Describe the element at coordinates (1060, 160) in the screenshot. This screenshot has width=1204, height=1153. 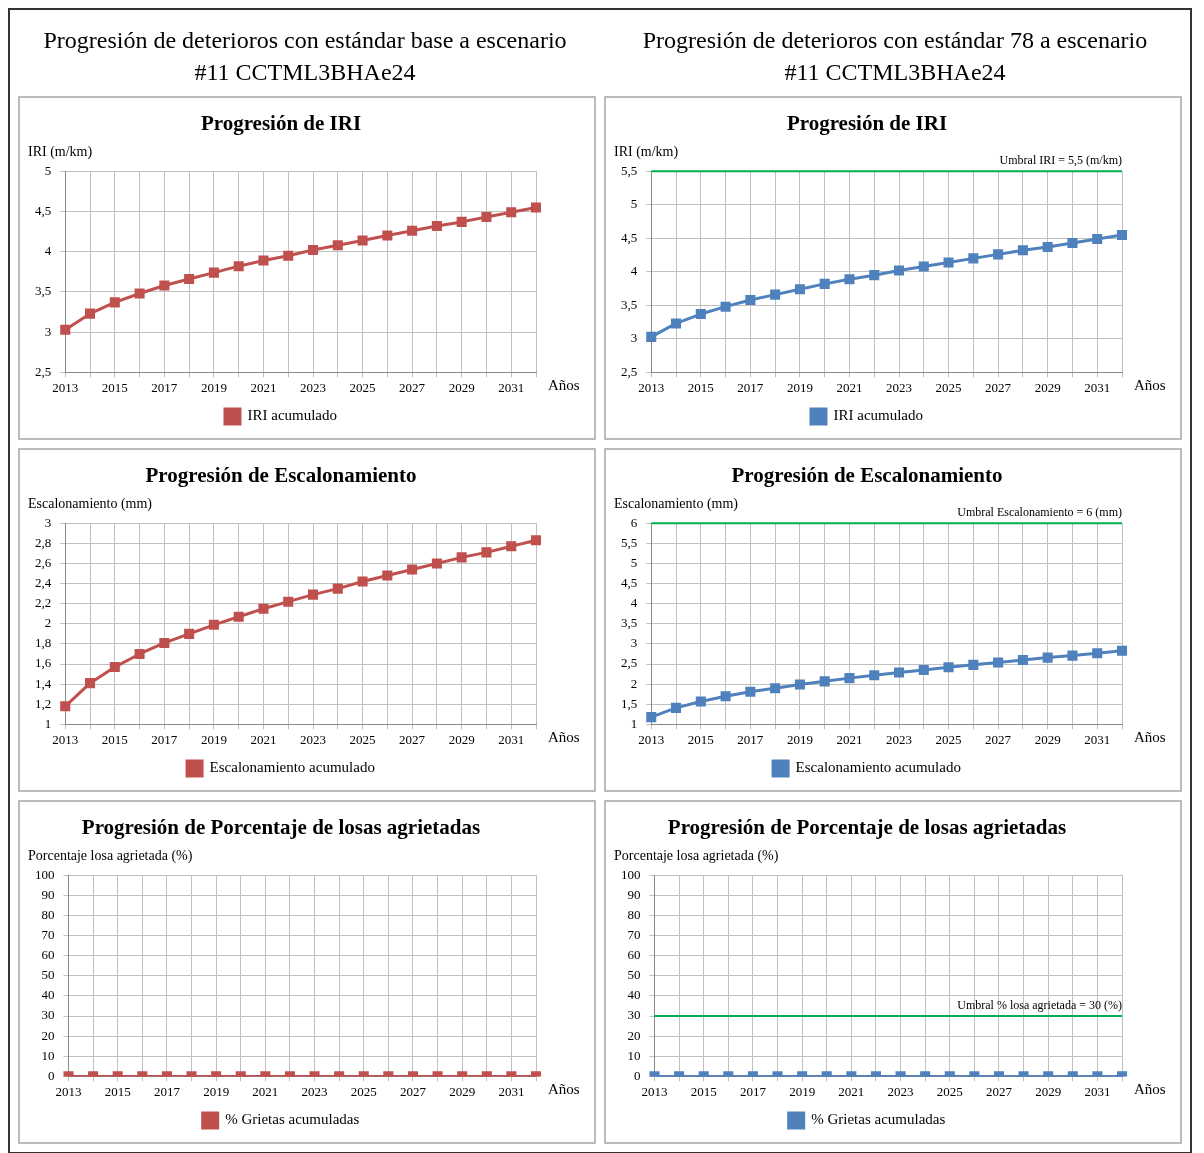
I see `ref-line-label: Umbral IRI = 5,5 (m/km)` at that location.